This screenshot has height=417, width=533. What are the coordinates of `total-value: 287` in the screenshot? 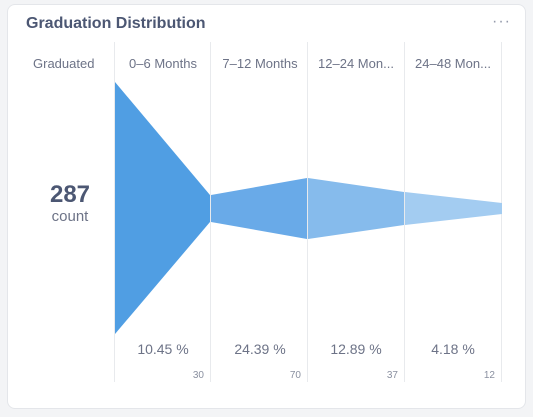 It's located at (70, 194).